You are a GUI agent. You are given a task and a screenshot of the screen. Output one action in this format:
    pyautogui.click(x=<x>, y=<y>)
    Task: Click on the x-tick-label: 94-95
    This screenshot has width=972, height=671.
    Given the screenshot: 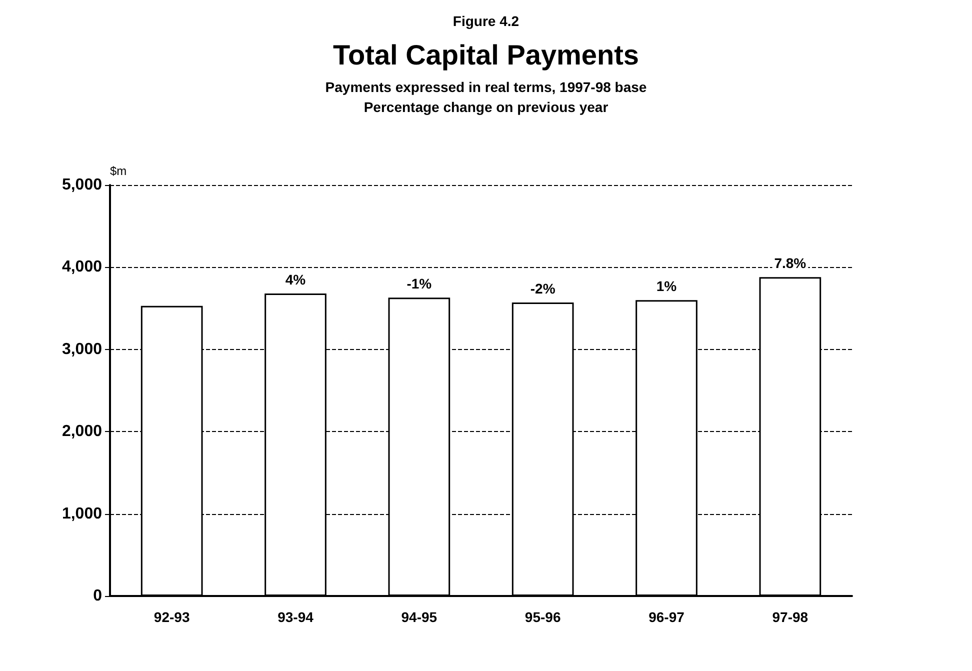 What is the action you would take?
    pyautogui.click(x=419, y=617)
    